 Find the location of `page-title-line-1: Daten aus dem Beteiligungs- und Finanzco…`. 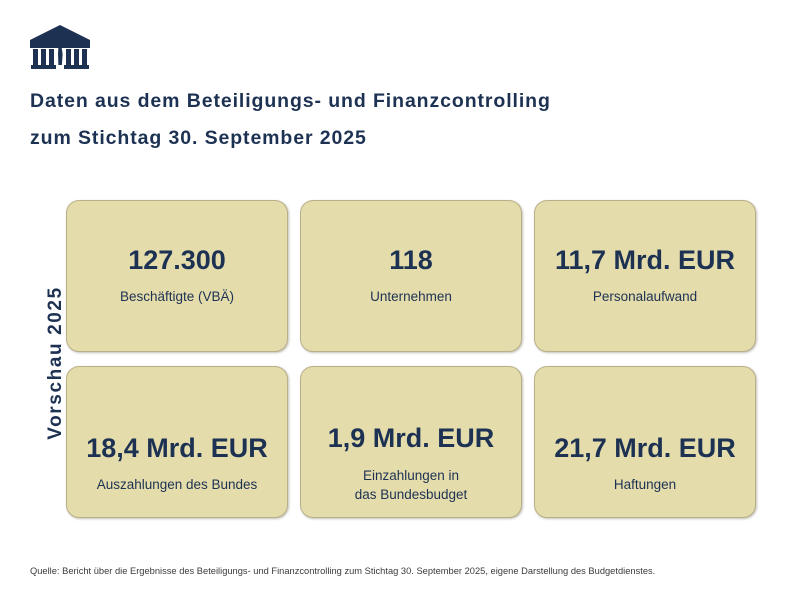

page-title-line-1: Daten aus dem Beteiligungs- und Finanzco… is located at coordinates (290, 101).